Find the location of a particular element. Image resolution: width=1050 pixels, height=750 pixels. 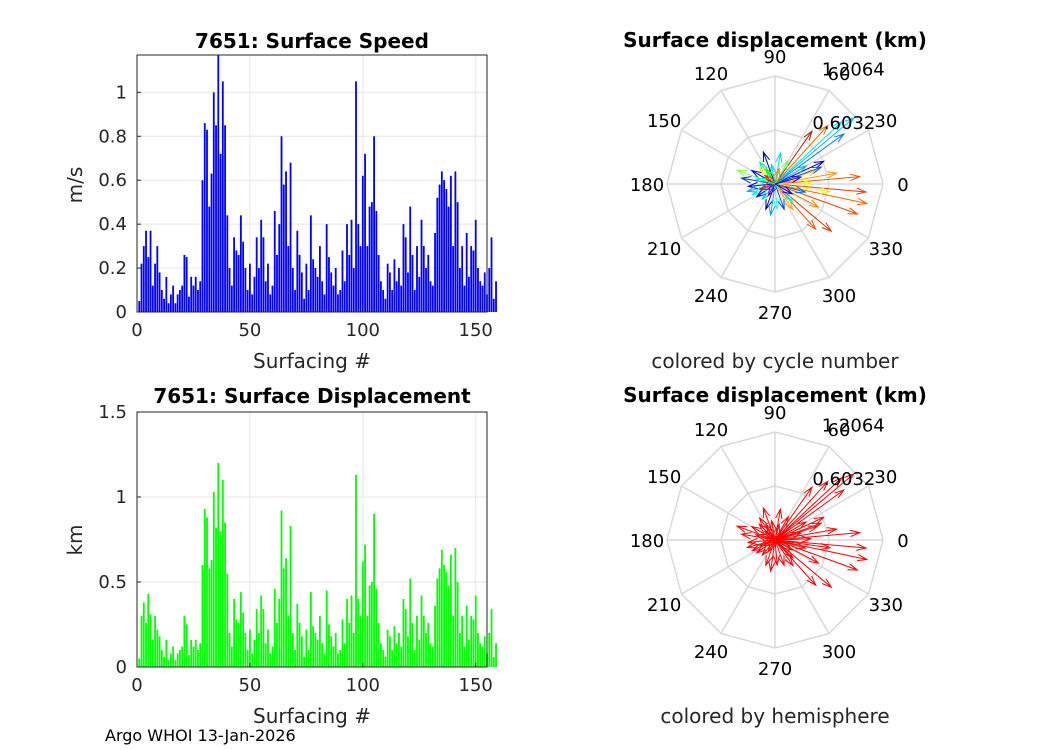

y-tick-label: 1.5 is located at coordinates (112, 412).